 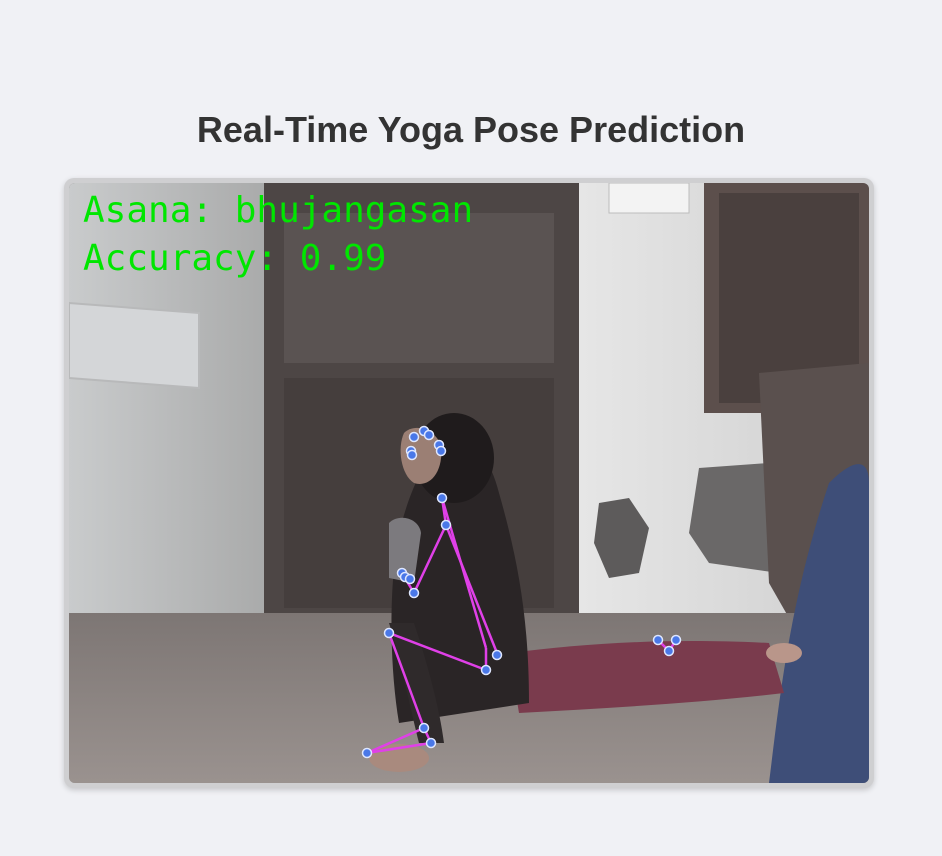 What do you see at coordinates (235, 258) in the screenshot?
I see `accuracy-label: Accuracy: 0.99` at bounding box center [235, 258].